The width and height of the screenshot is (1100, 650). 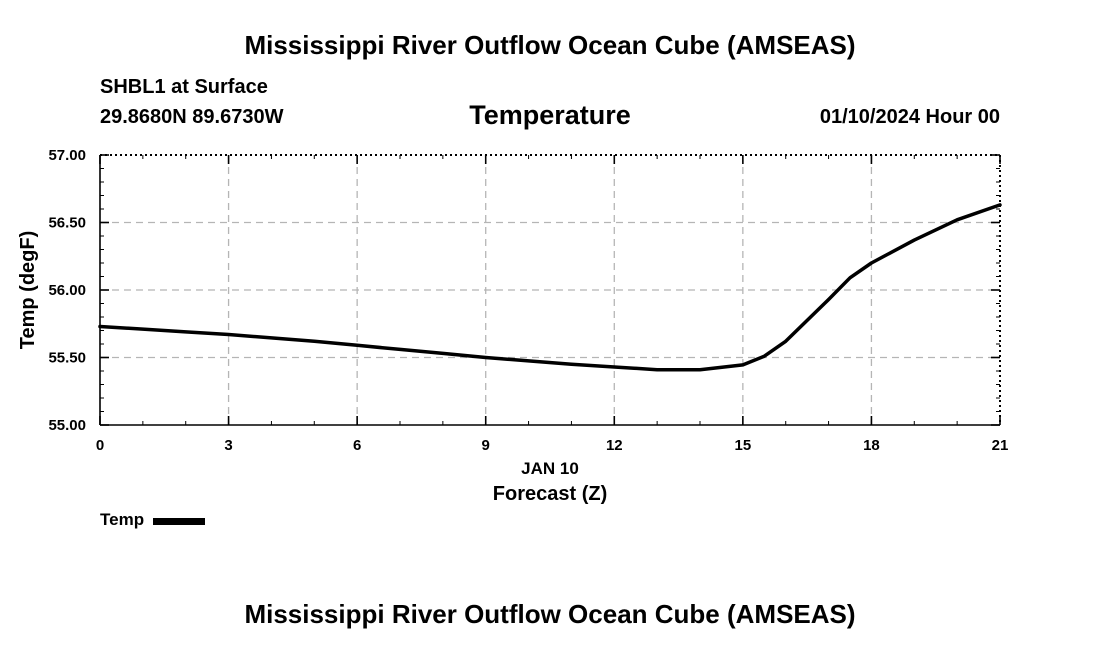 What do you see at coordinates (228, 445) in the screenshot?
I see `x-tick-label: 3` at bounding box center [228, 445].